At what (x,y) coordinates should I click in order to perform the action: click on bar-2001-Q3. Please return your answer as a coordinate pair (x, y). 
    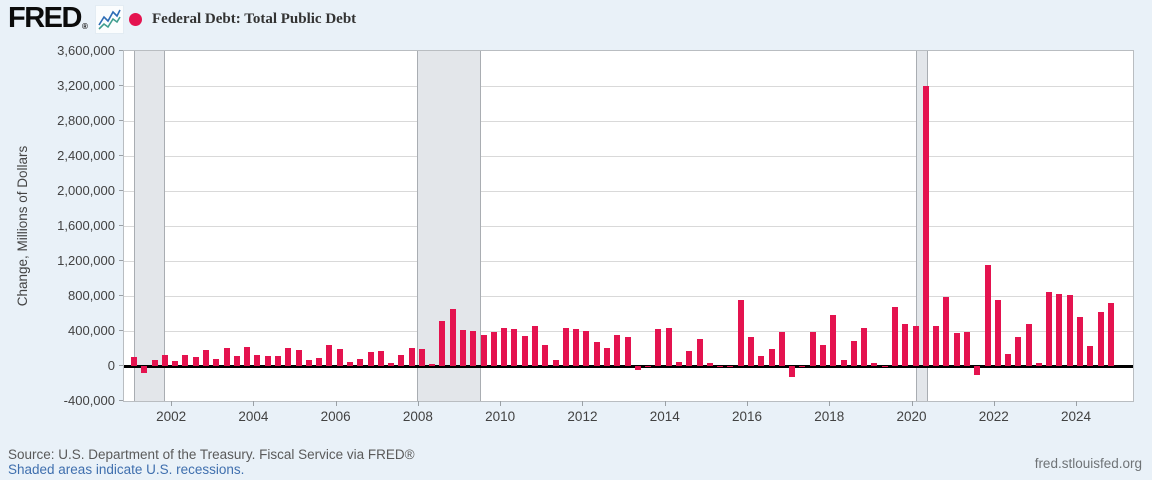
    Looking at the image, I should click on (154, 362).